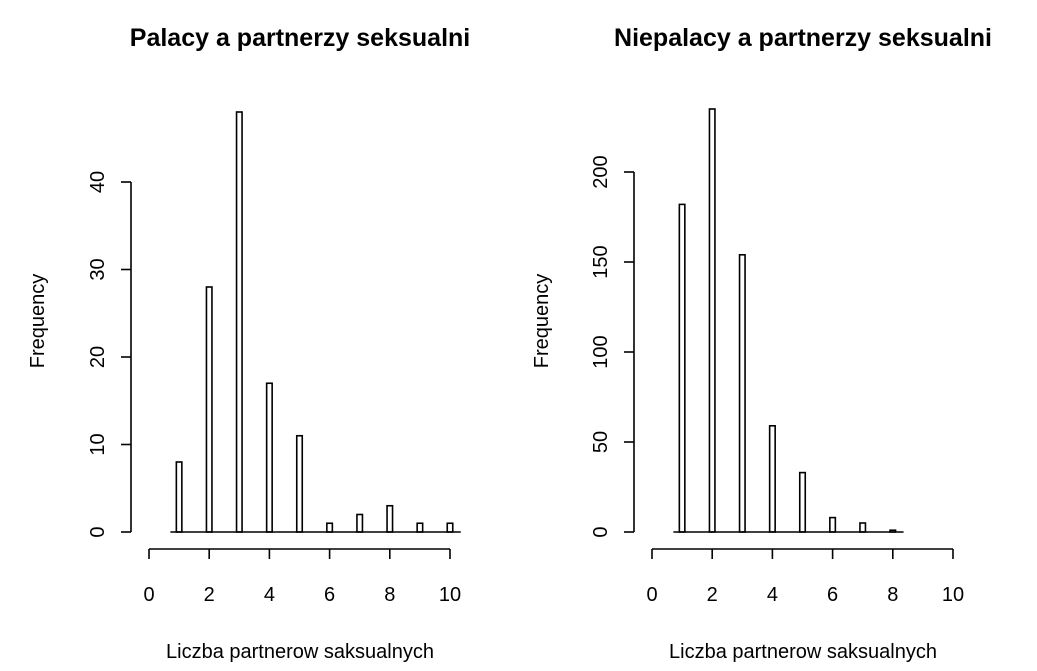 The height and width of the screenshot is (671, 1037). I want to click on chart-title: Niepalacy a partnerzy seksualni, so click(803, 38).